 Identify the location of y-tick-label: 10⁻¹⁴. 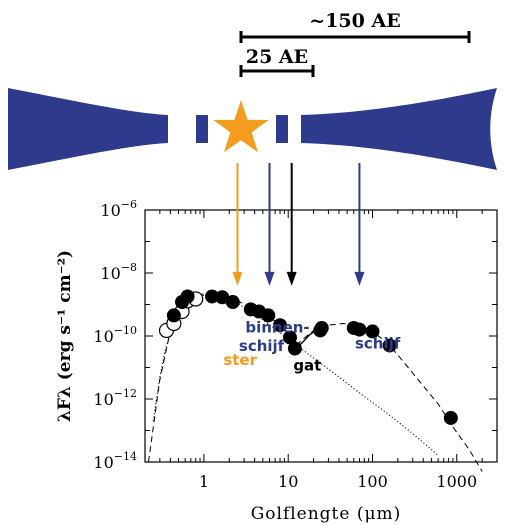
(115, 461).